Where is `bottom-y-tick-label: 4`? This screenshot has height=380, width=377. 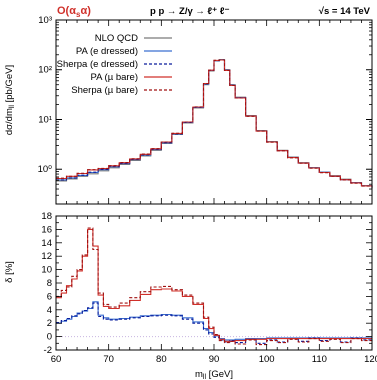 bottom-y-tick-label: 4 is located at coordinates (49, 310).